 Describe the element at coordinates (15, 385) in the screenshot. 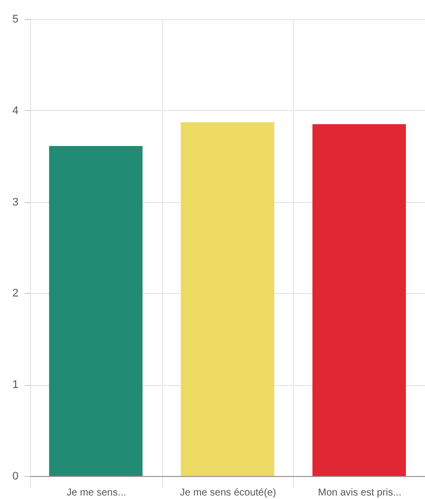

I see `y-tick-label: 1` at that location.